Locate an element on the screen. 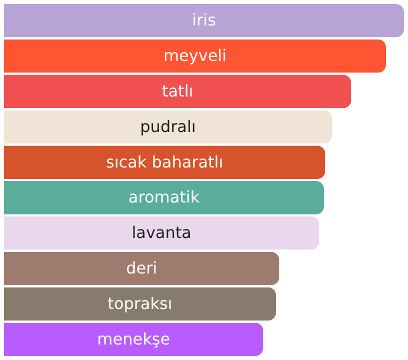 This screenshot has width=408, height=360. y-tick-label: pudralı is located at coordinates (168, 126).